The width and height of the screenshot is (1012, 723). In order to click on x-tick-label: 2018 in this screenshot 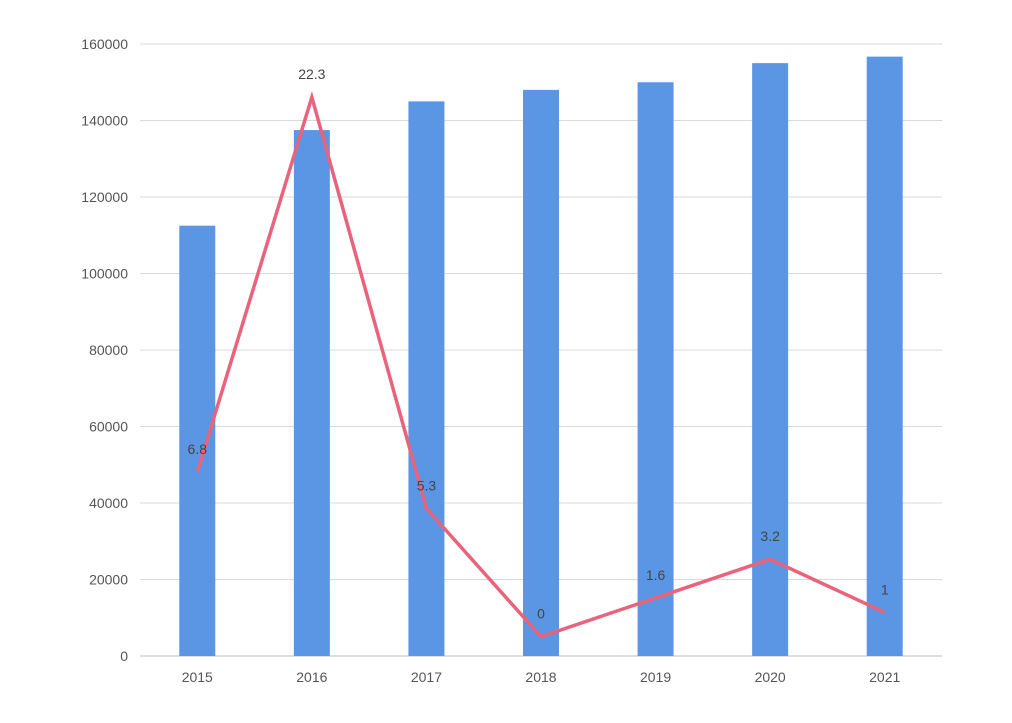, I will do `click(540, 677)`.